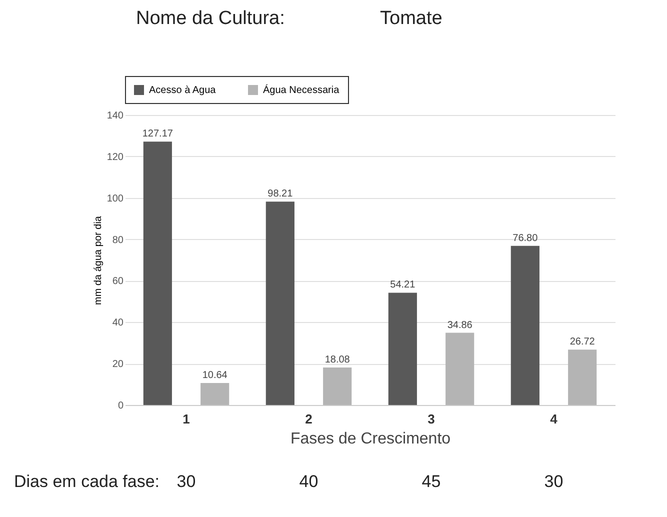 This screenshot has height=517, width=667. Describe the element at coordinates (210, 19) in the screenshot. I see `chart-title: Nome da Cultura:` at that location.